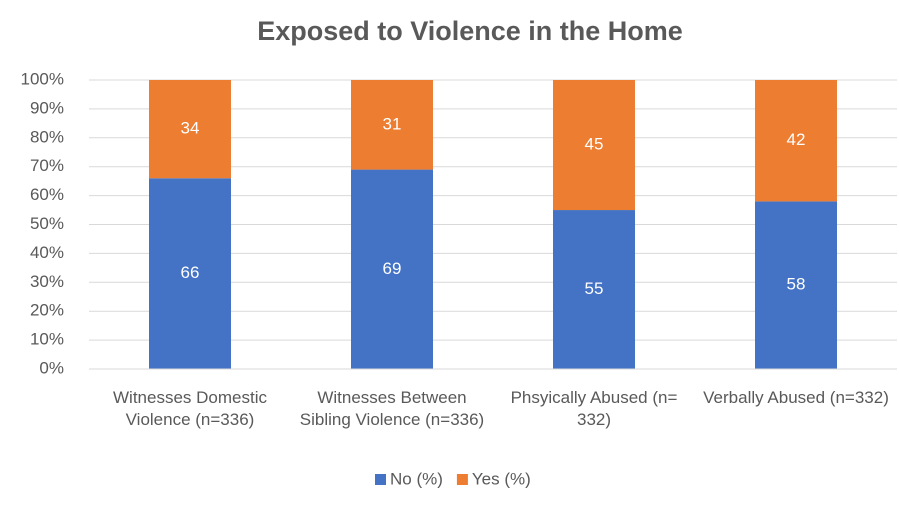 This screenshot has width=899, height=519. What do you see at coordinates (47, 310) in the screenshot?
I see `y-tick-label: 20%` at bounding box center [47, 310].